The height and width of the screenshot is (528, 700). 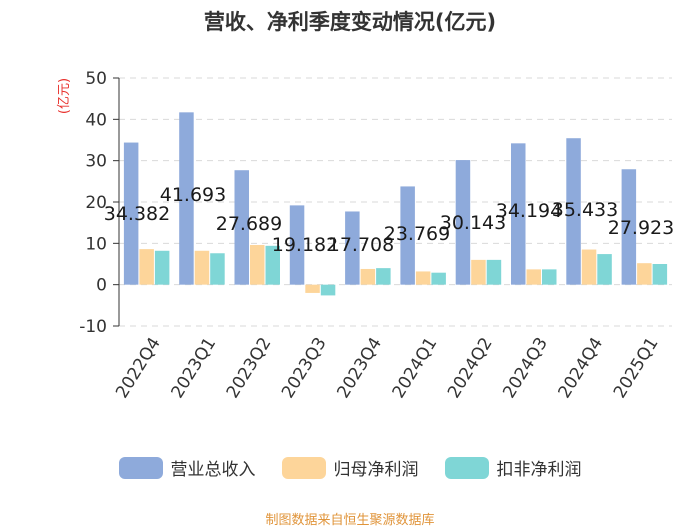 I want to click on y-tick-label: 20, so click(x=96, y=203).